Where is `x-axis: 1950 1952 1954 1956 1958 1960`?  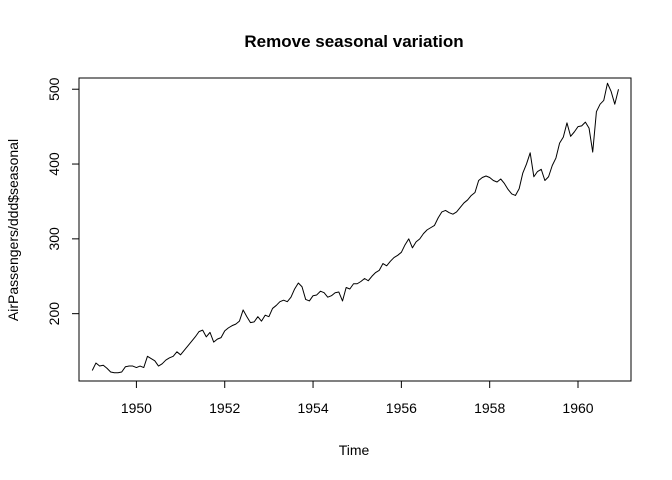 x-axis: 1950 1952 1954 1956 1958 1960 is located at coordinates (357, 398).